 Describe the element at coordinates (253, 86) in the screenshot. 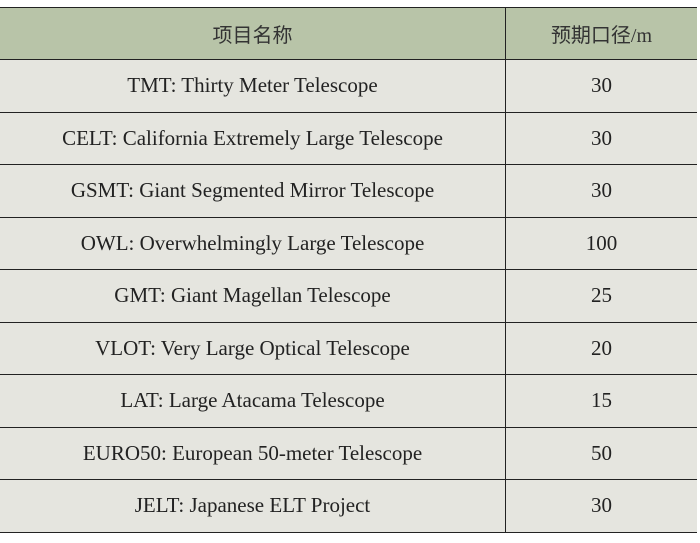

I see `project-name-cell: TMT: Thirty Meter Telescope` at that location.